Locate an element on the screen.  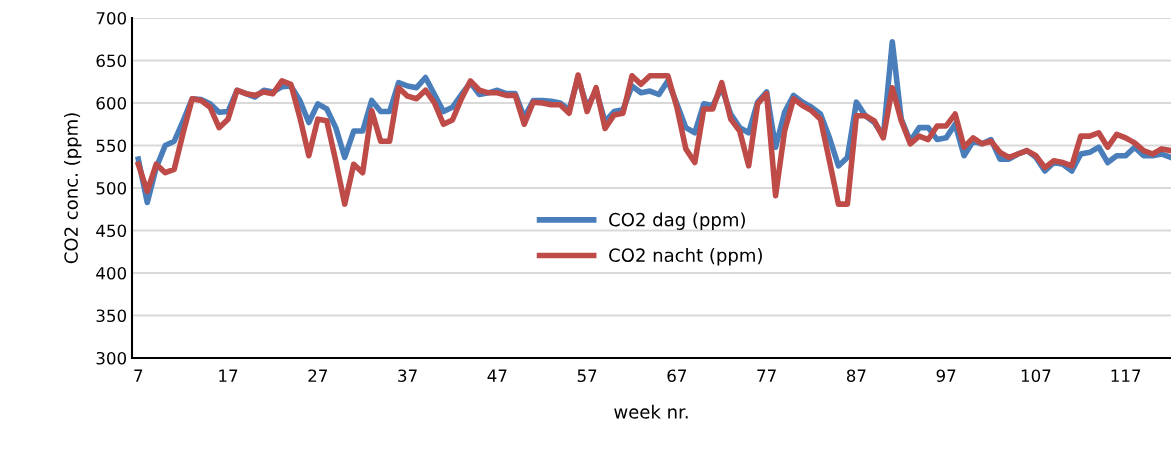
x-tick-label: 37 is located at coordinates (407, 376).